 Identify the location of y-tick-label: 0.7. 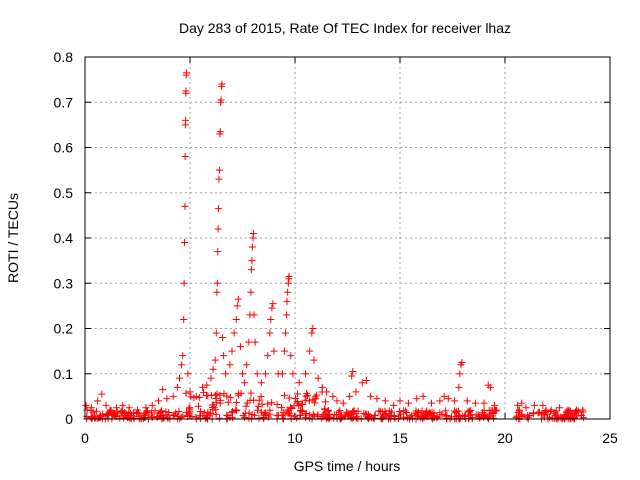
(64, 102).